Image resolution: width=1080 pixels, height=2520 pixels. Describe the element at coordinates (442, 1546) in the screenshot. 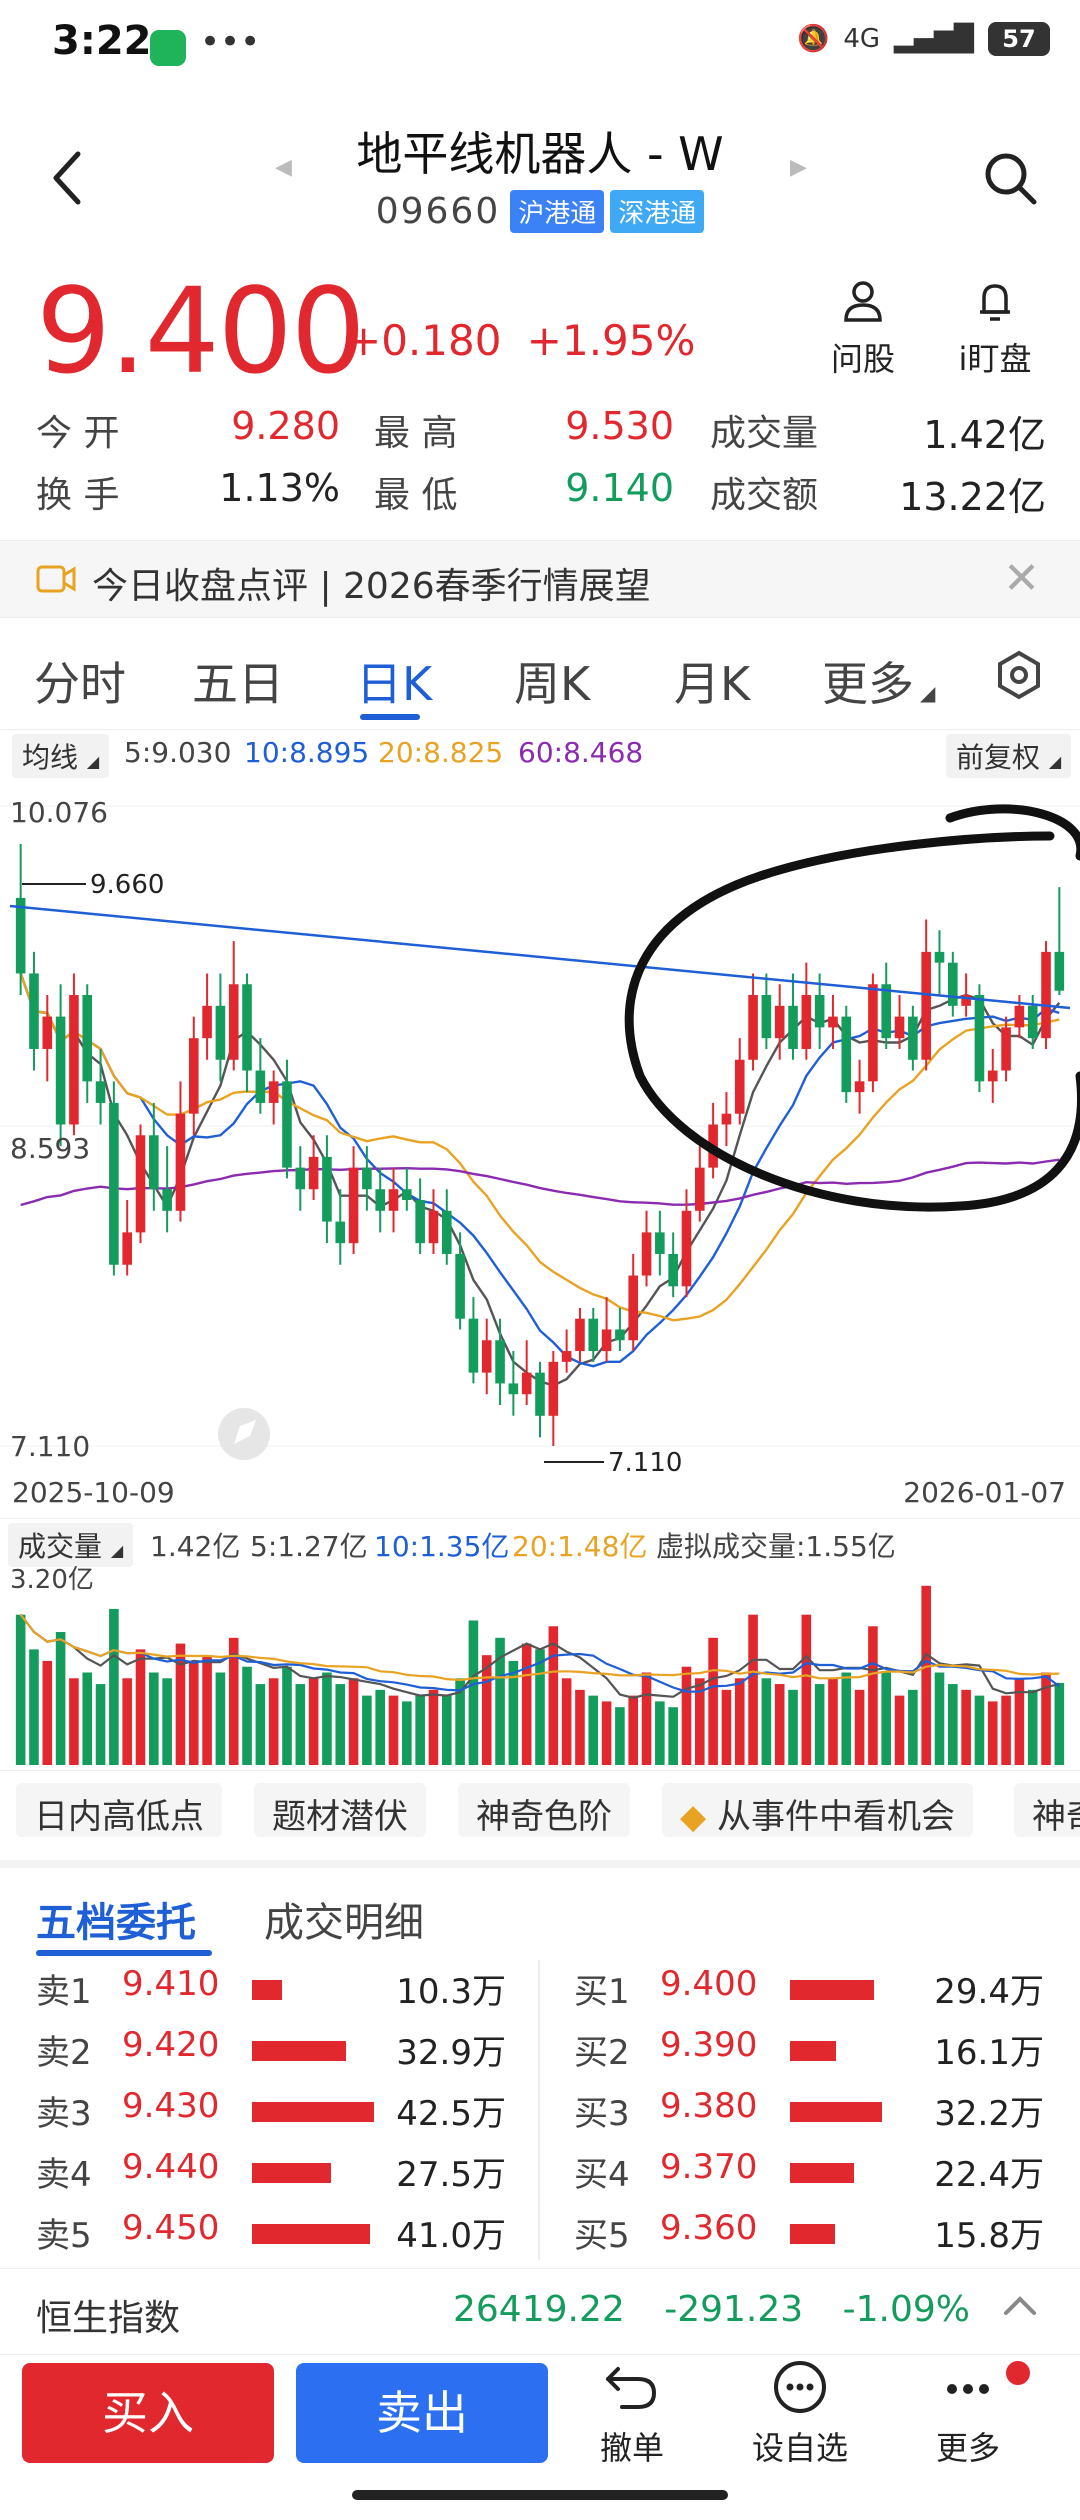

I see `volume-ma10: 10:1.35亿` at that location.